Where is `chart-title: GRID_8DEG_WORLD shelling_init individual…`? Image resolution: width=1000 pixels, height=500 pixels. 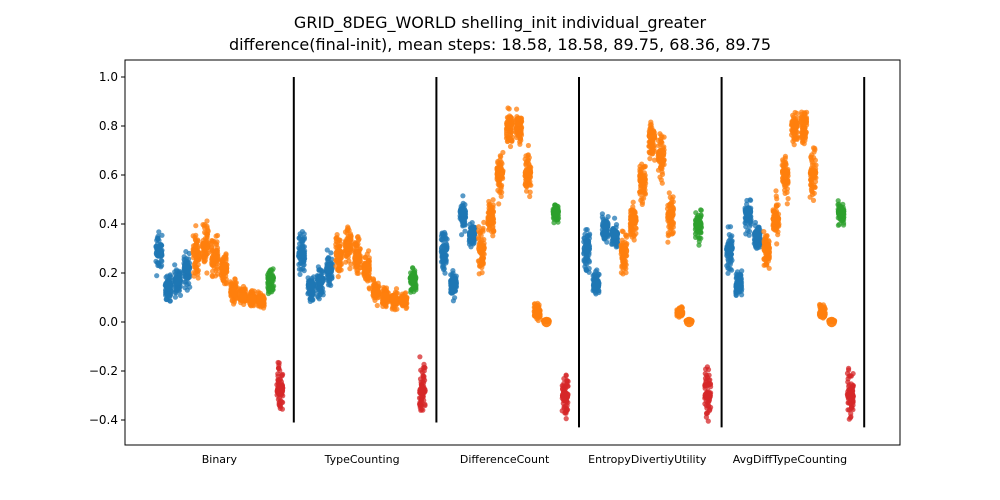 chart-title: GRID_8DEG_WORLD shelling_init individual… is located at coordinates (500, 22).